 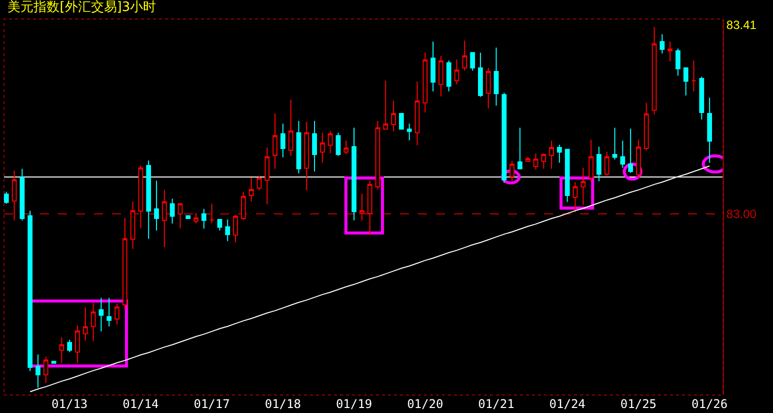 What do you see at coordinates (638, 404) in the screenshot?
I see `x-tick-label: 01/25` at bounding box center [638, 404].